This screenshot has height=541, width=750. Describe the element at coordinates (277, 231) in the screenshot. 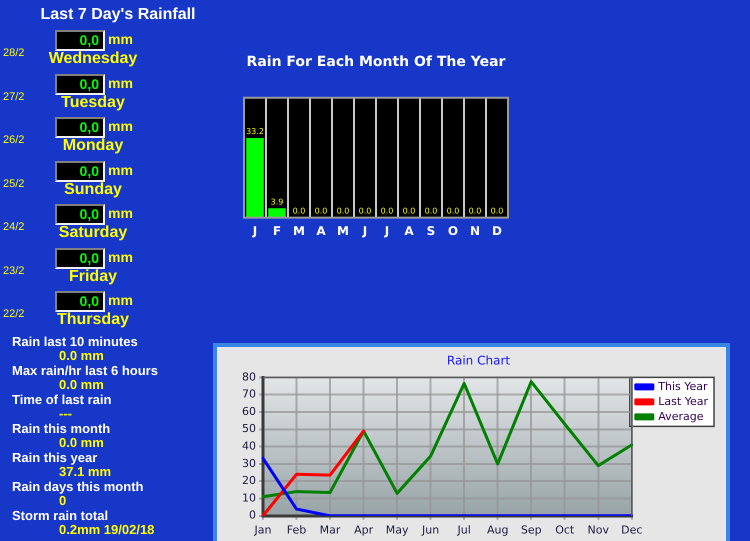

I see `x-tick-label: F` at that location.